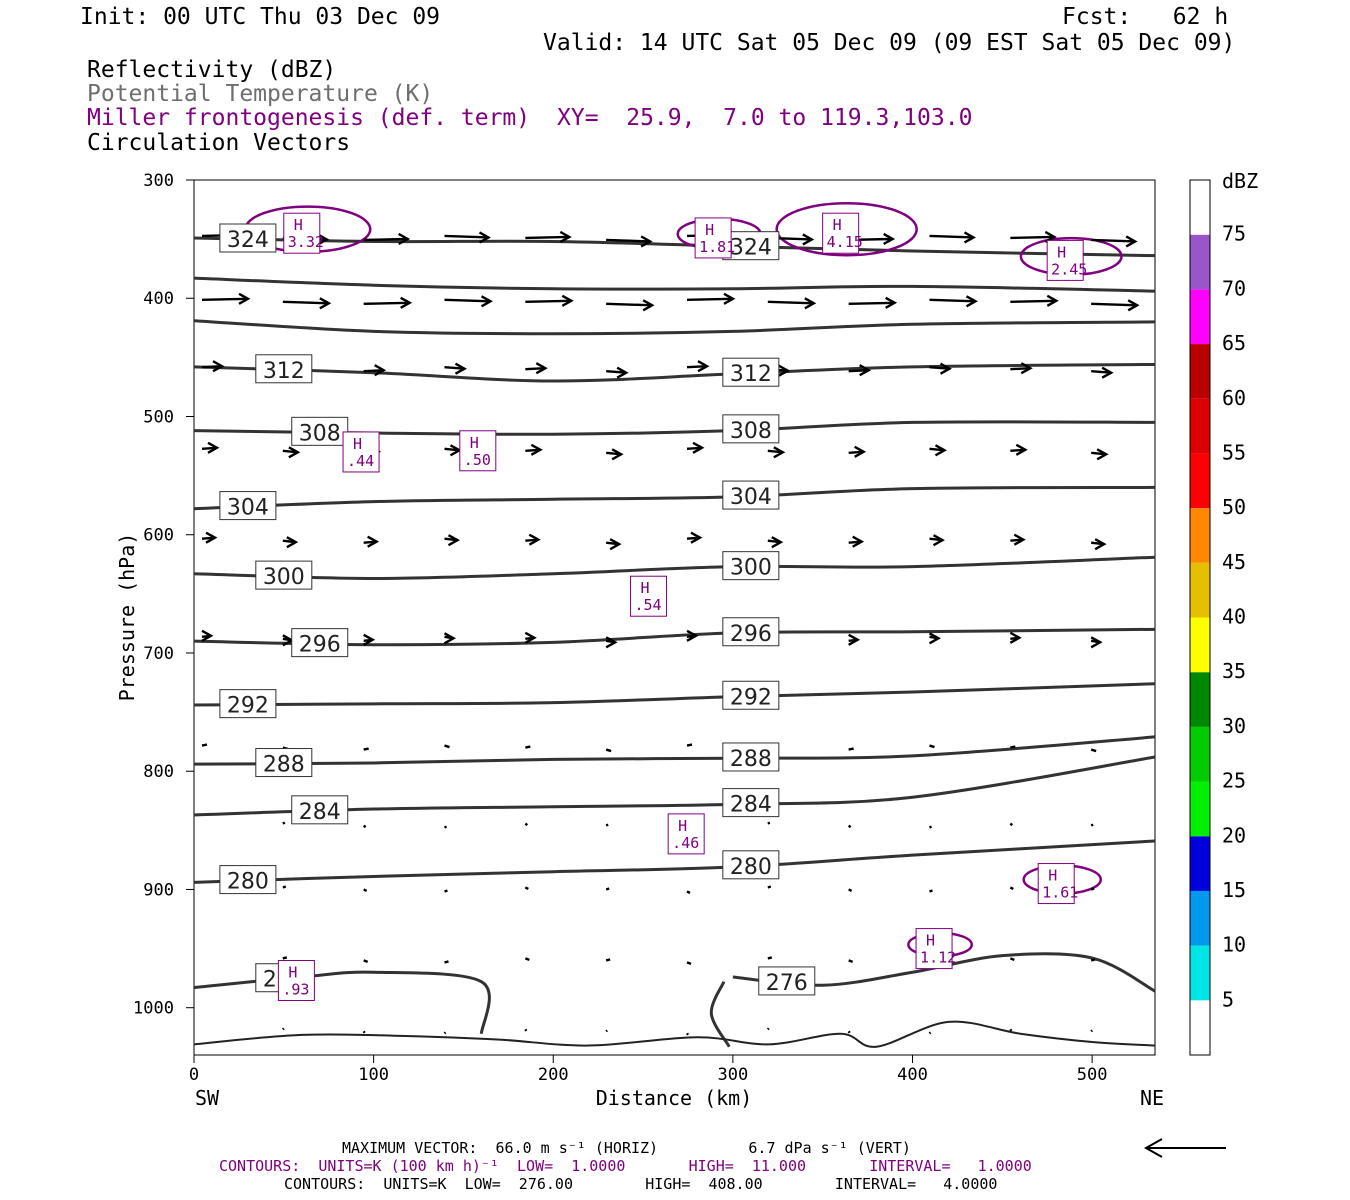 Image resolution: width=1350 pixels, height=1200 pixels. I want to click on frontogenesis-max-box, so click(686, 834).